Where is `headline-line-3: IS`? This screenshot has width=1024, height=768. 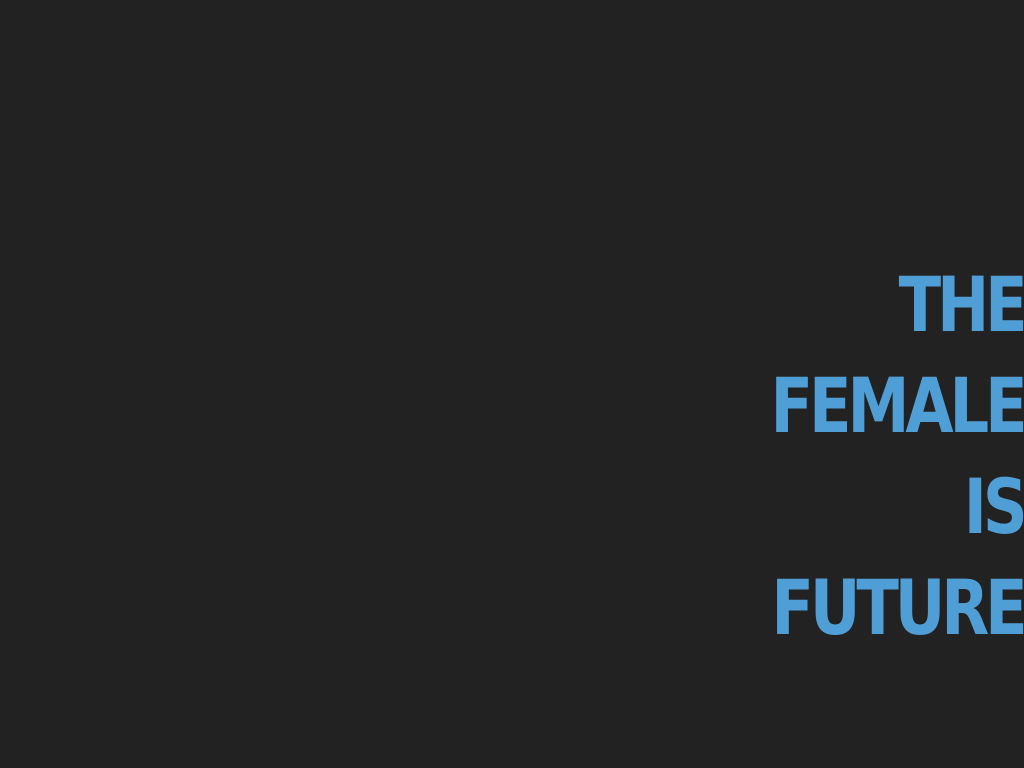
headline-line-3: IS is located at coordinates (994, 506).